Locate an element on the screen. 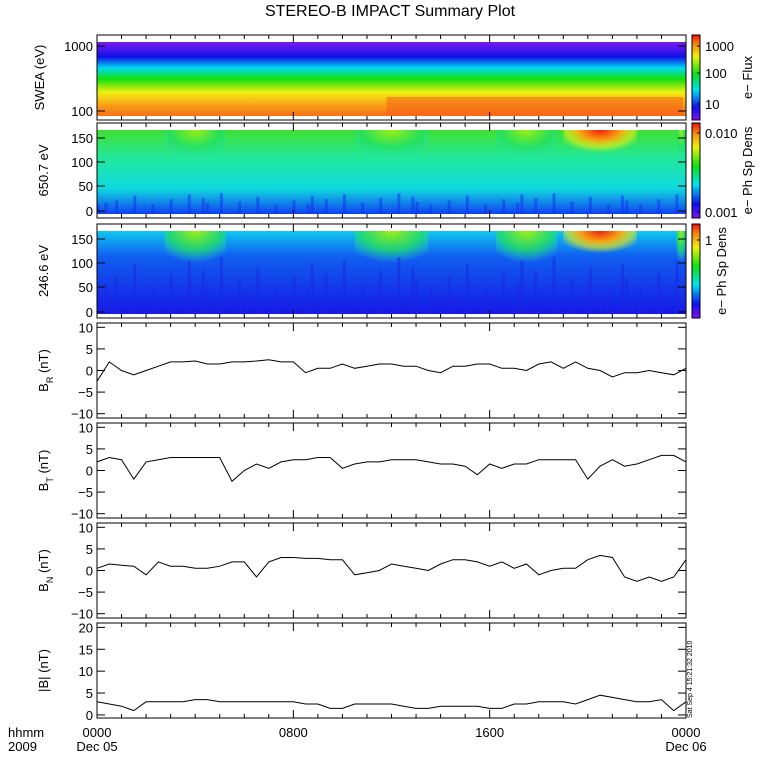  colorbar-tick-label: 1000 is located at coordinates (719, 46).